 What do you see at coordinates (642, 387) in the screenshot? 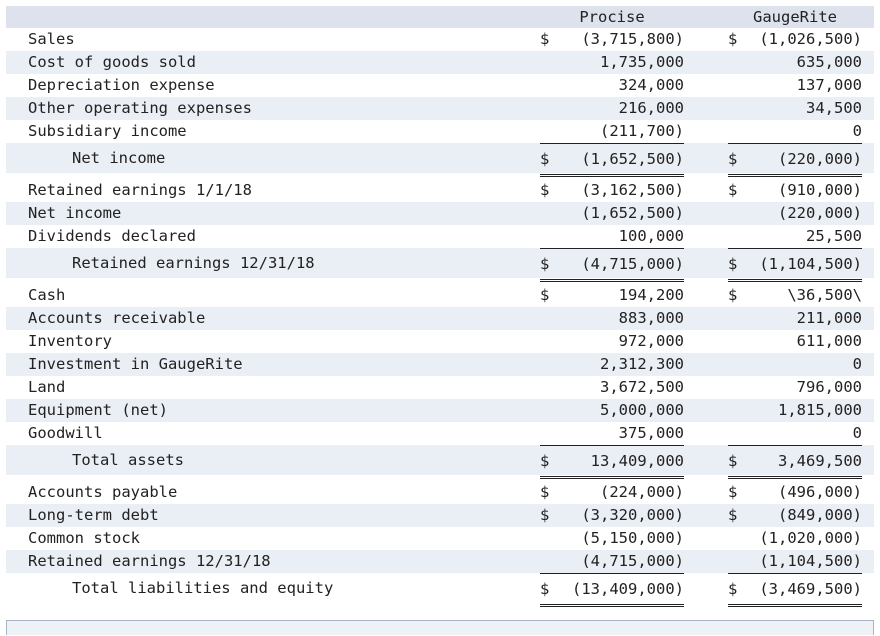
I see `amount-value: 3,672,500` at bounding box center [642, 387].